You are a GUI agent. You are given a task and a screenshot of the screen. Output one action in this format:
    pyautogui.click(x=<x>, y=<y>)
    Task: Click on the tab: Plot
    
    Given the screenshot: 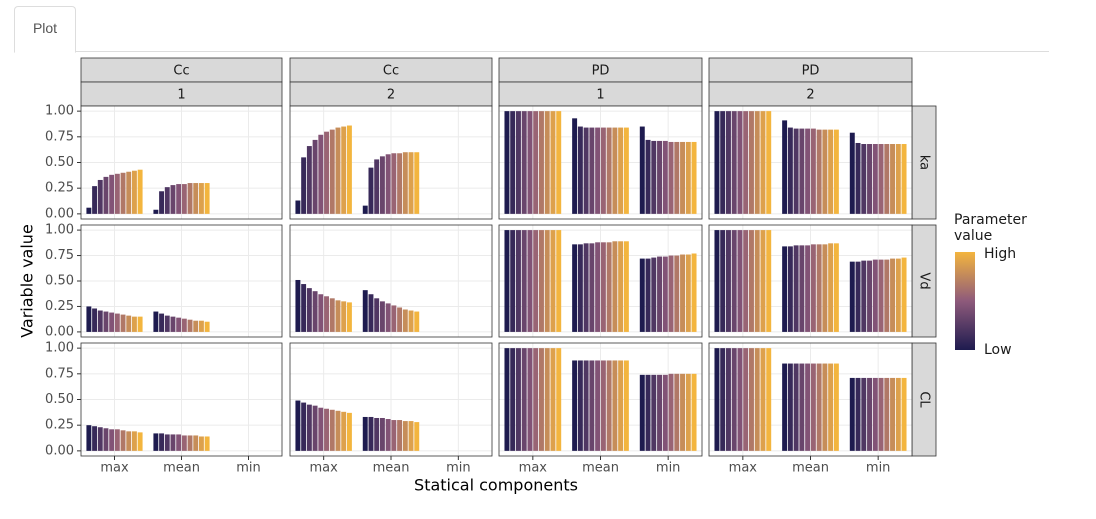 What is the action you would take?
    pyautogui.click(x=45, y=29)
    